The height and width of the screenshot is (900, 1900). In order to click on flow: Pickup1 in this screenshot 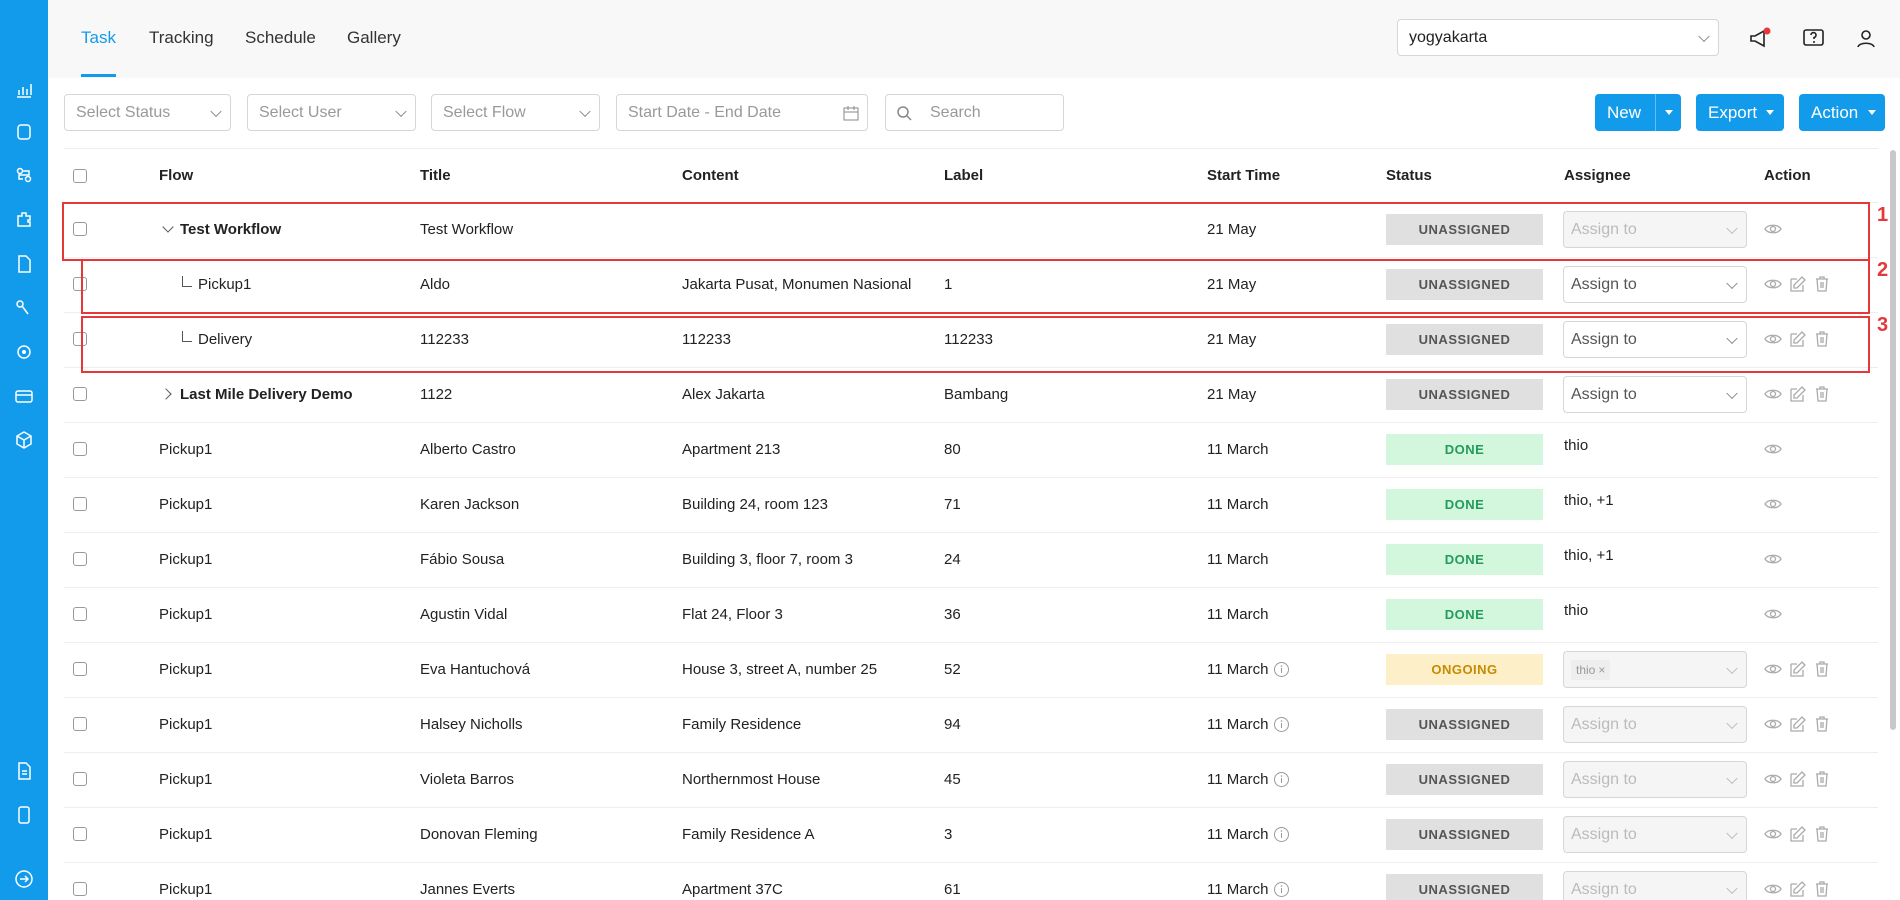, I will do `click(186, 449)`.